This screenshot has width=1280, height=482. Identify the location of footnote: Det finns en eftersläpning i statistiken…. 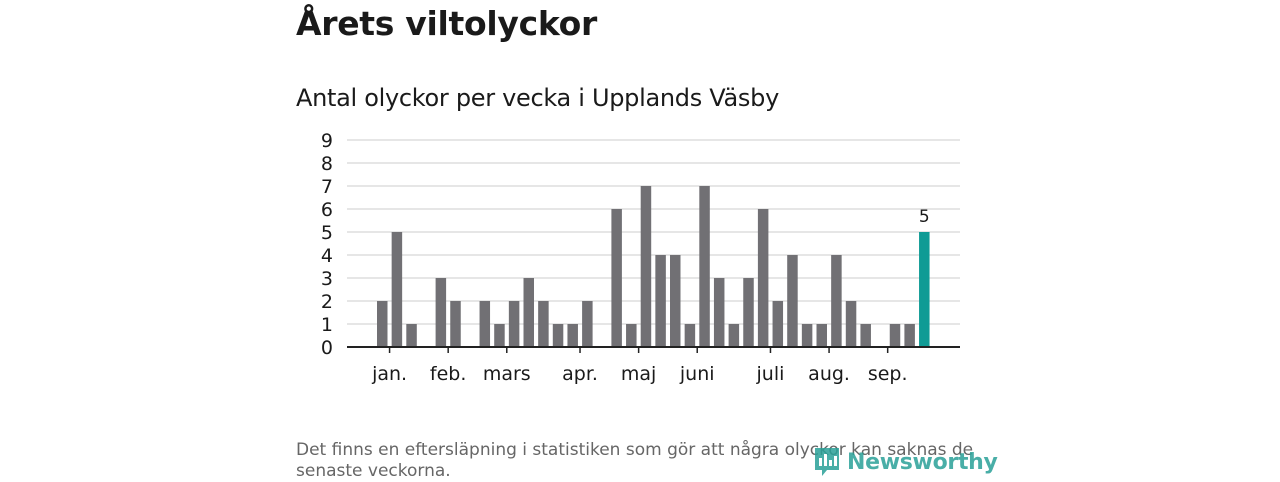
(635, 460).